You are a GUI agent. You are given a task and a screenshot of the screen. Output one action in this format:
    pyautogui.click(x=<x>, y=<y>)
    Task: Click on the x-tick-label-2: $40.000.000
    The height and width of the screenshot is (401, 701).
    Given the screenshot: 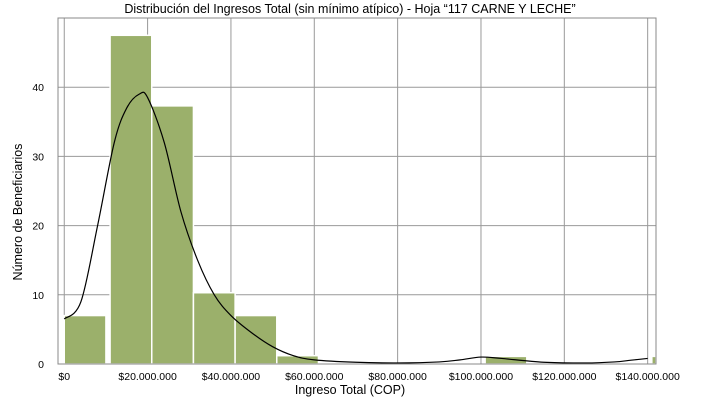 What is the action you would take?
    pyautogui.click(x=231, y=377)
    